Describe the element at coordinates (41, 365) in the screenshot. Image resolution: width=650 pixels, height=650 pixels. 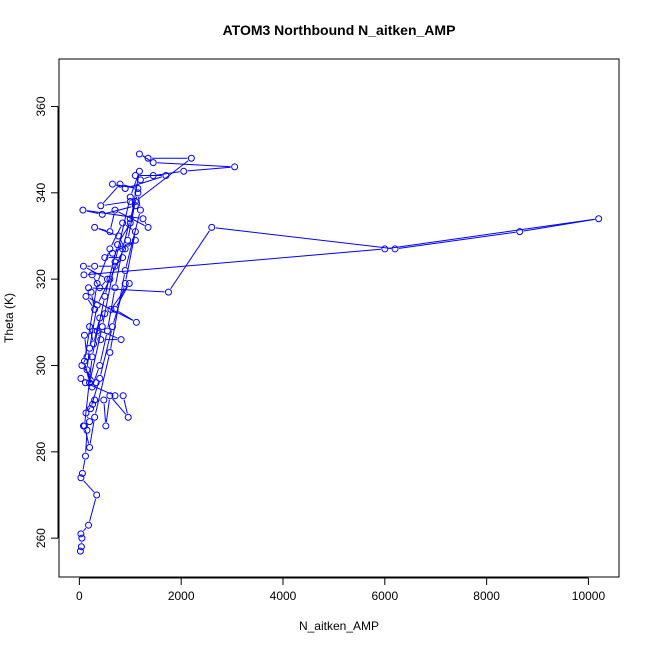
I see `y-tick-label: 300` at that location.